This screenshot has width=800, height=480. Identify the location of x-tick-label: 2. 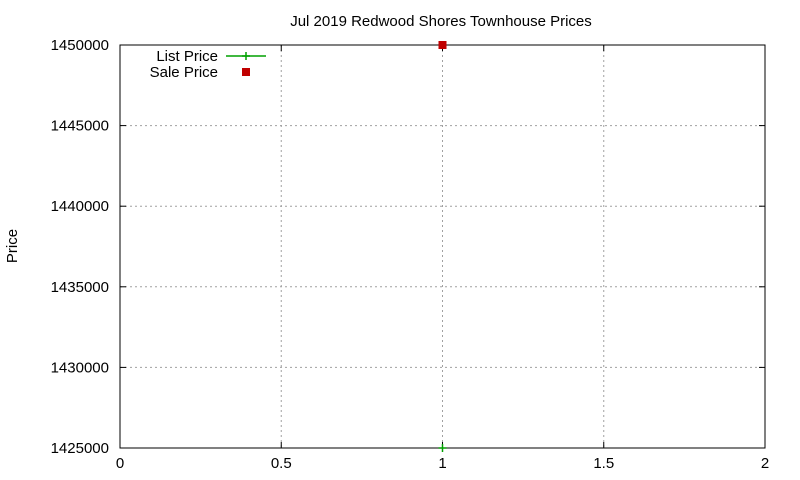
(765, 463).